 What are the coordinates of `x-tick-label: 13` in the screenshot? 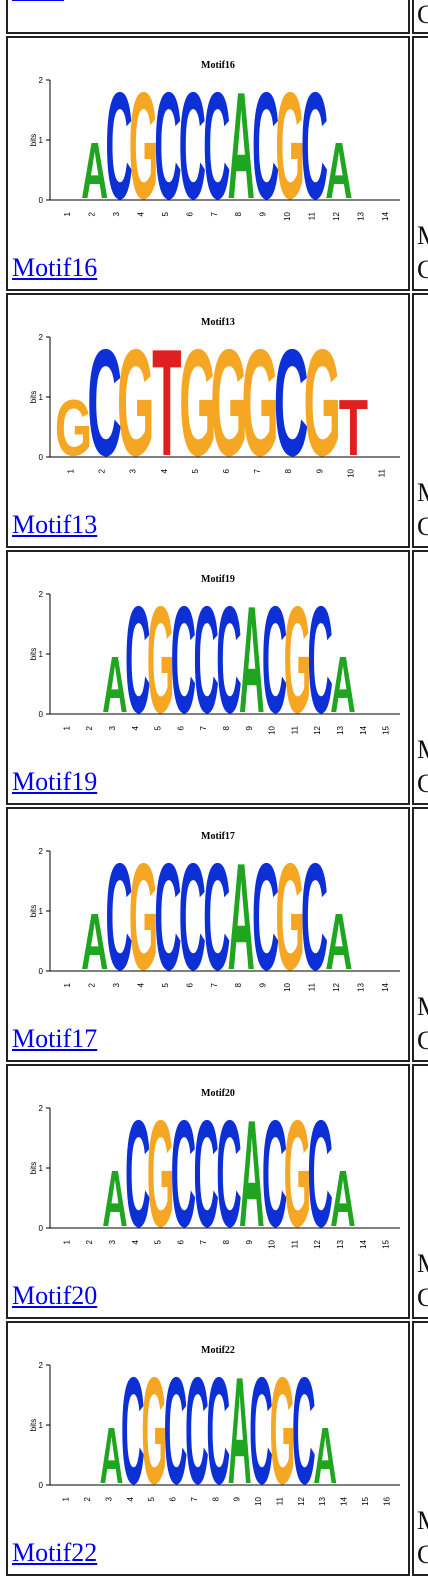 It's located at (322, 1500).